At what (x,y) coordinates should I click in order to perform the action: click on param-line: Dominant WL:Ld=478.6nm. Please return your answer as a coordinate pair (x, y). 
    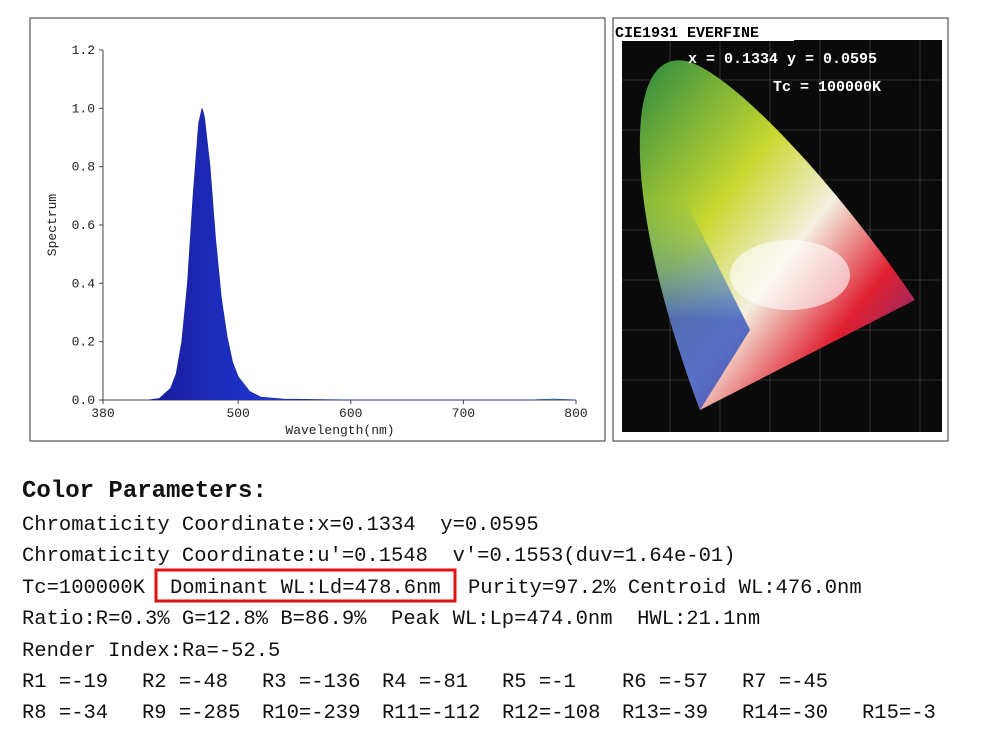
    Looking at the image, I should click on (305, 588).